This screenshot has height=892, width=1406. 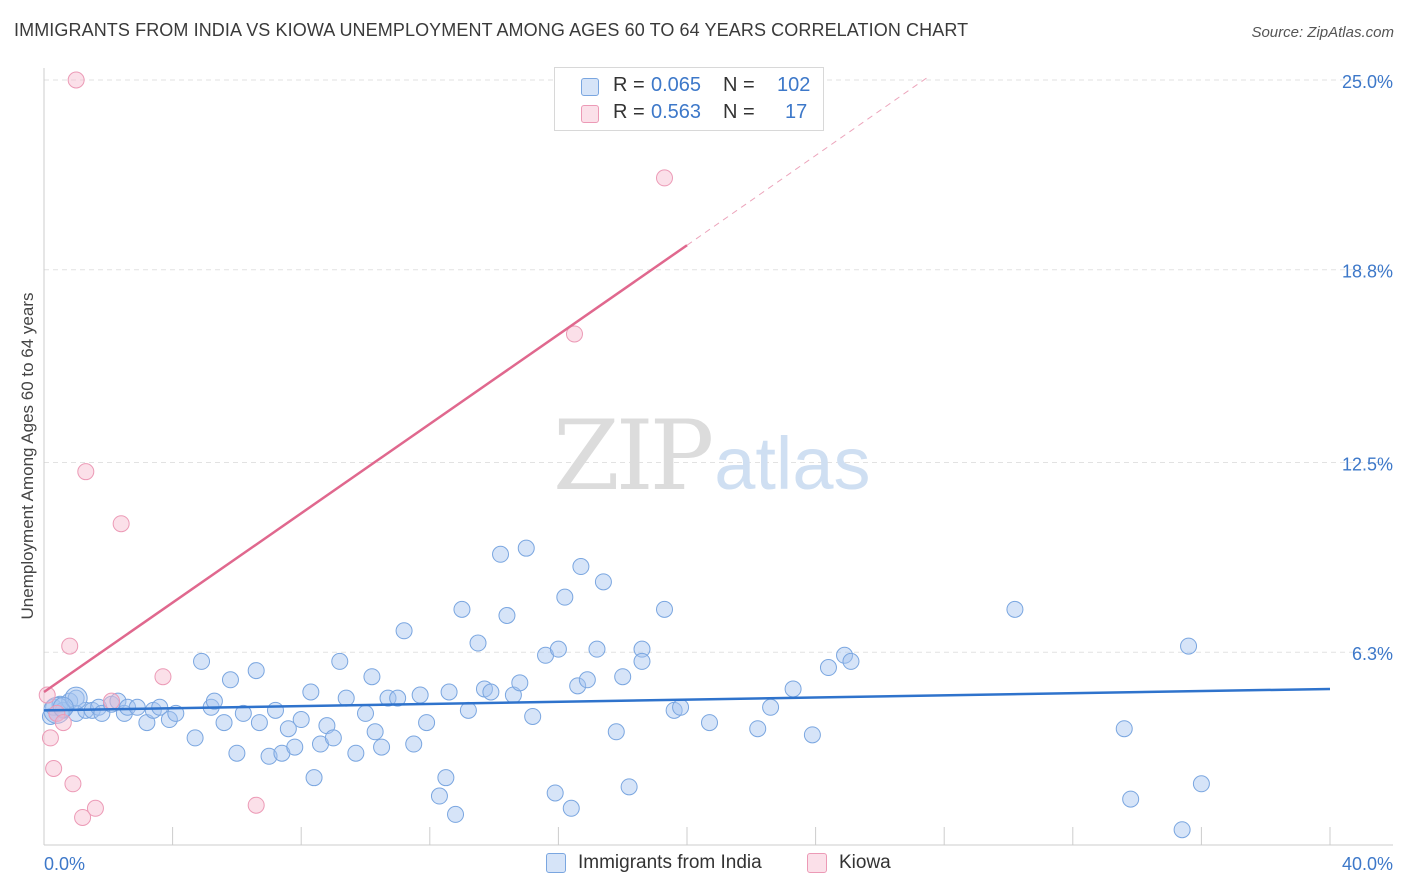 What do you see at coordinates (629, 85) in the screenshot?
I see `india-r-label: R =` at bounding box center [629, 85].